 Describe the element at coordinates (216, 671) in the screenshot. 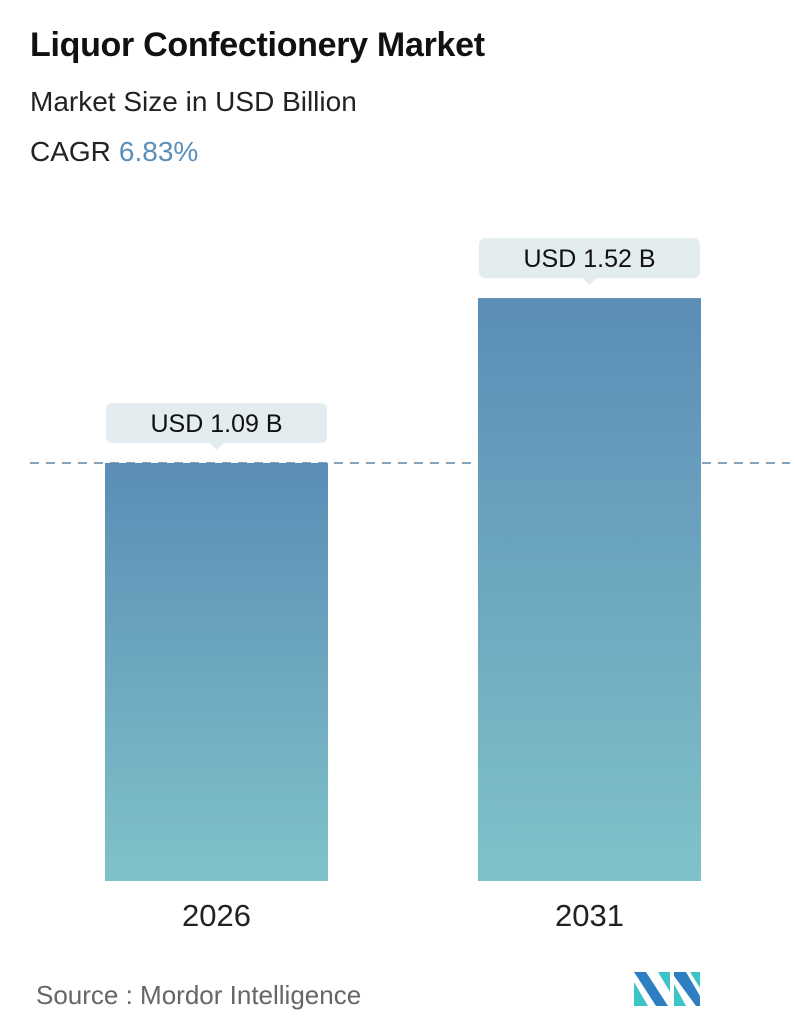

I see `bar-2026` at that location.